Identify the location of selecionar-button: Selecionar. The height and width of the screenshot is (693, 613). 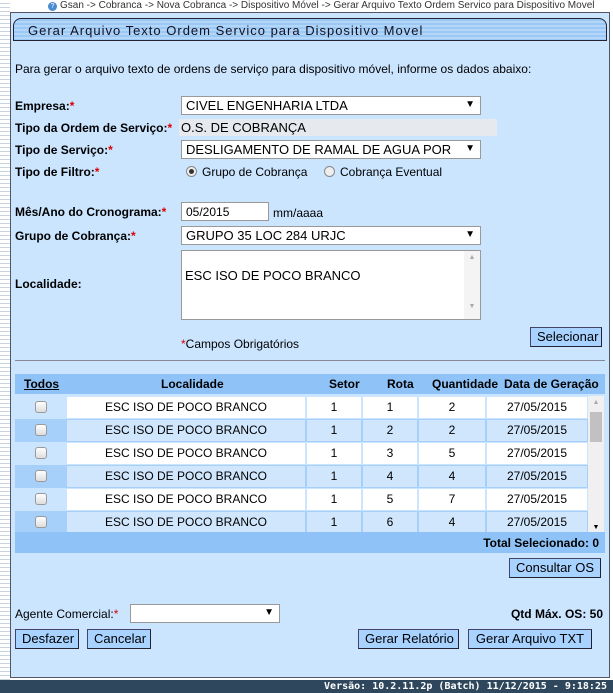
(566, 337).